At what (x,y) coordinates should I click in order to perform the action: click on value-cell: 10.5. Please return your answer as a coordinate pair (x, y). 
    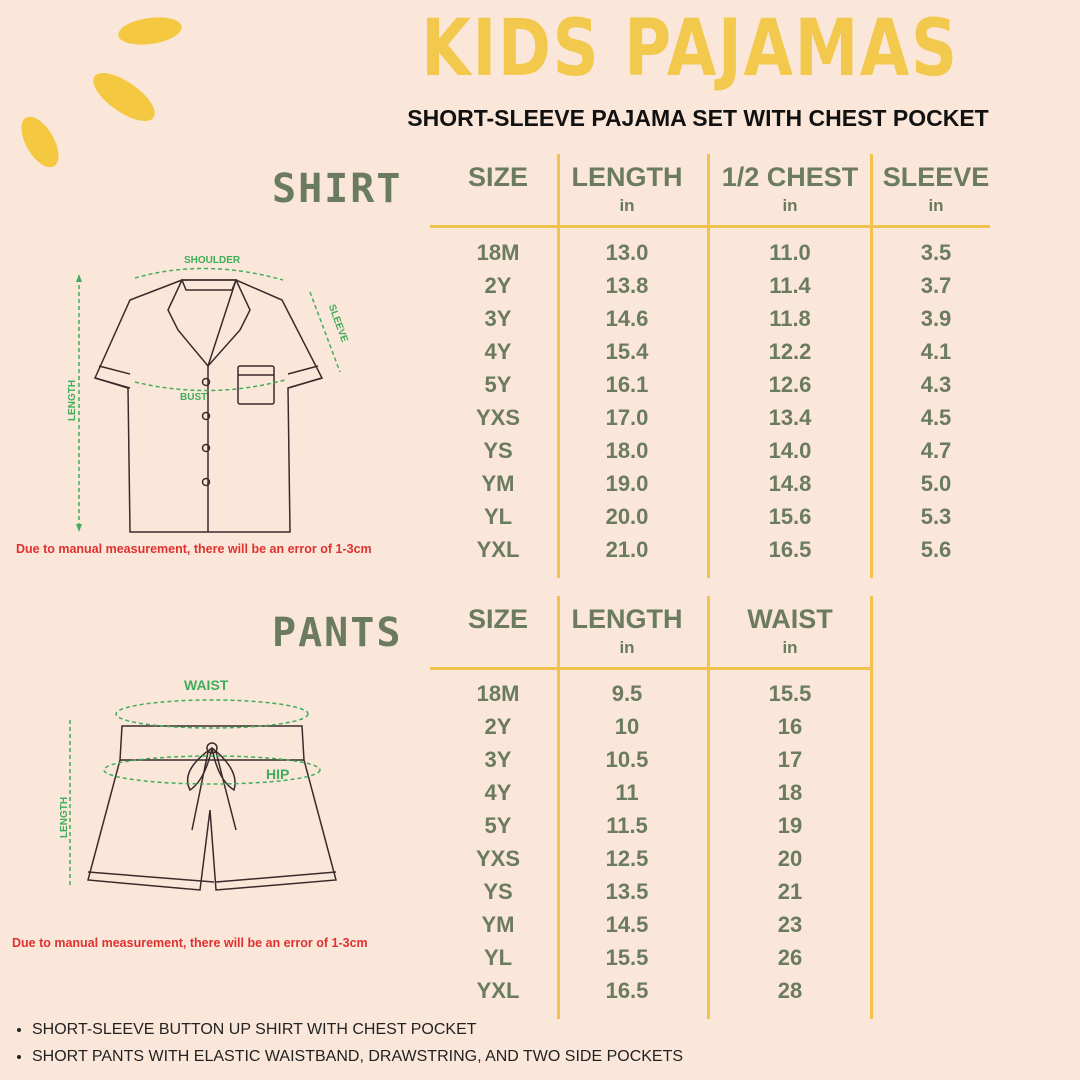
    Looking at the image, I should click on (627, 759).